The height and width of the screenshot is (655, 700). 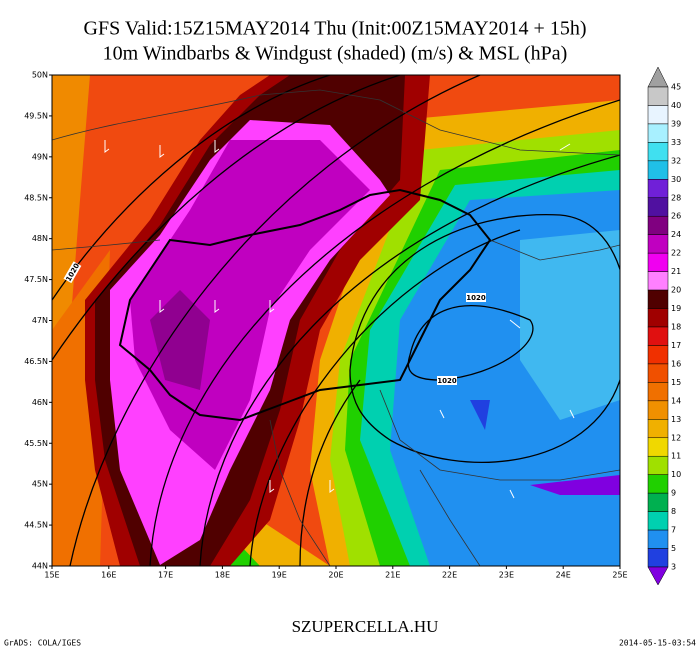 I want to click on lon-label: 20E, so click(x=335, y=575).